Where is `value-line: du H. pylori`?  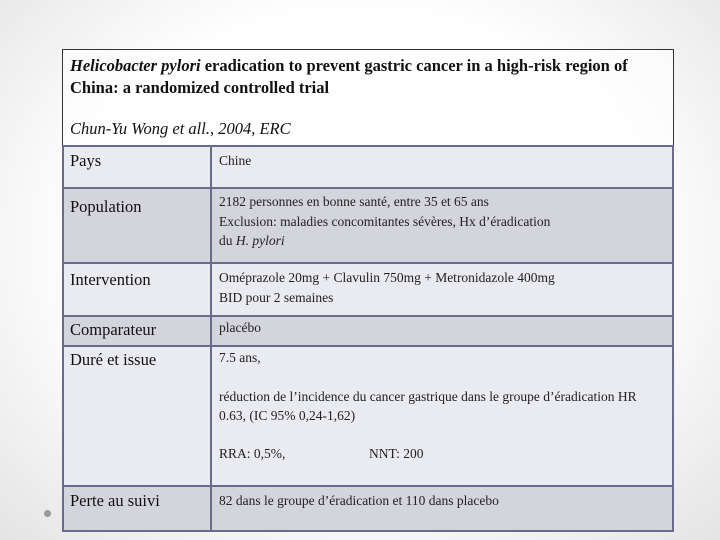 value-line: du H. pylori is located at coordinates (442, 241).